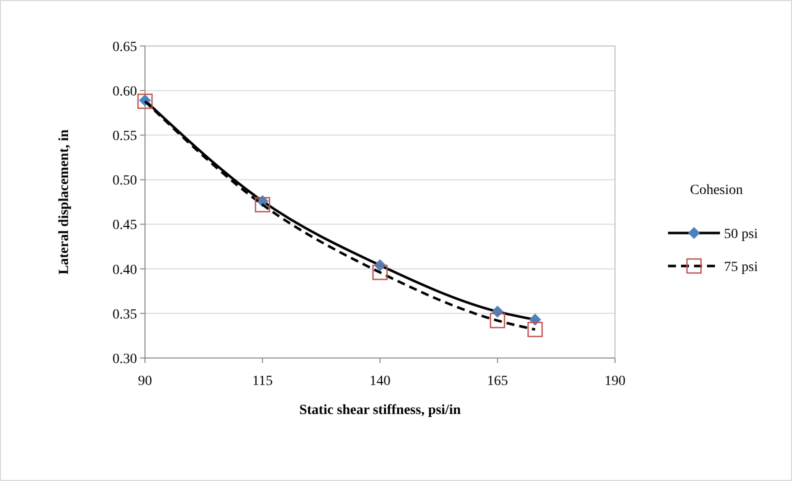 The image size is (792, 481). What do you see at coordinates (124, 92) in the screenshot?
I see `y-tick-label: 0.60` at bounding box center [124, 92].